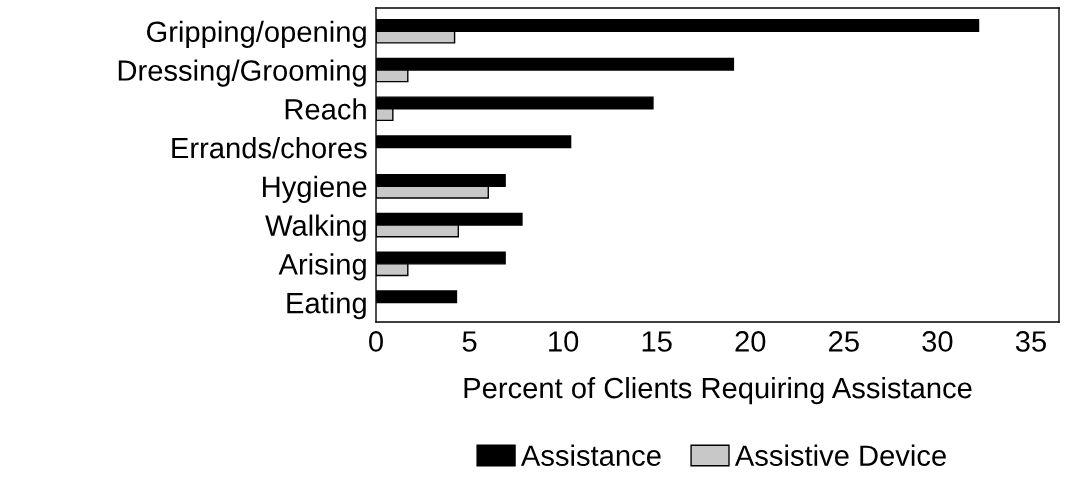 This screenshot has width=1079, height=498. I want to click on y-tick-label: Eating, so click(326, 306).